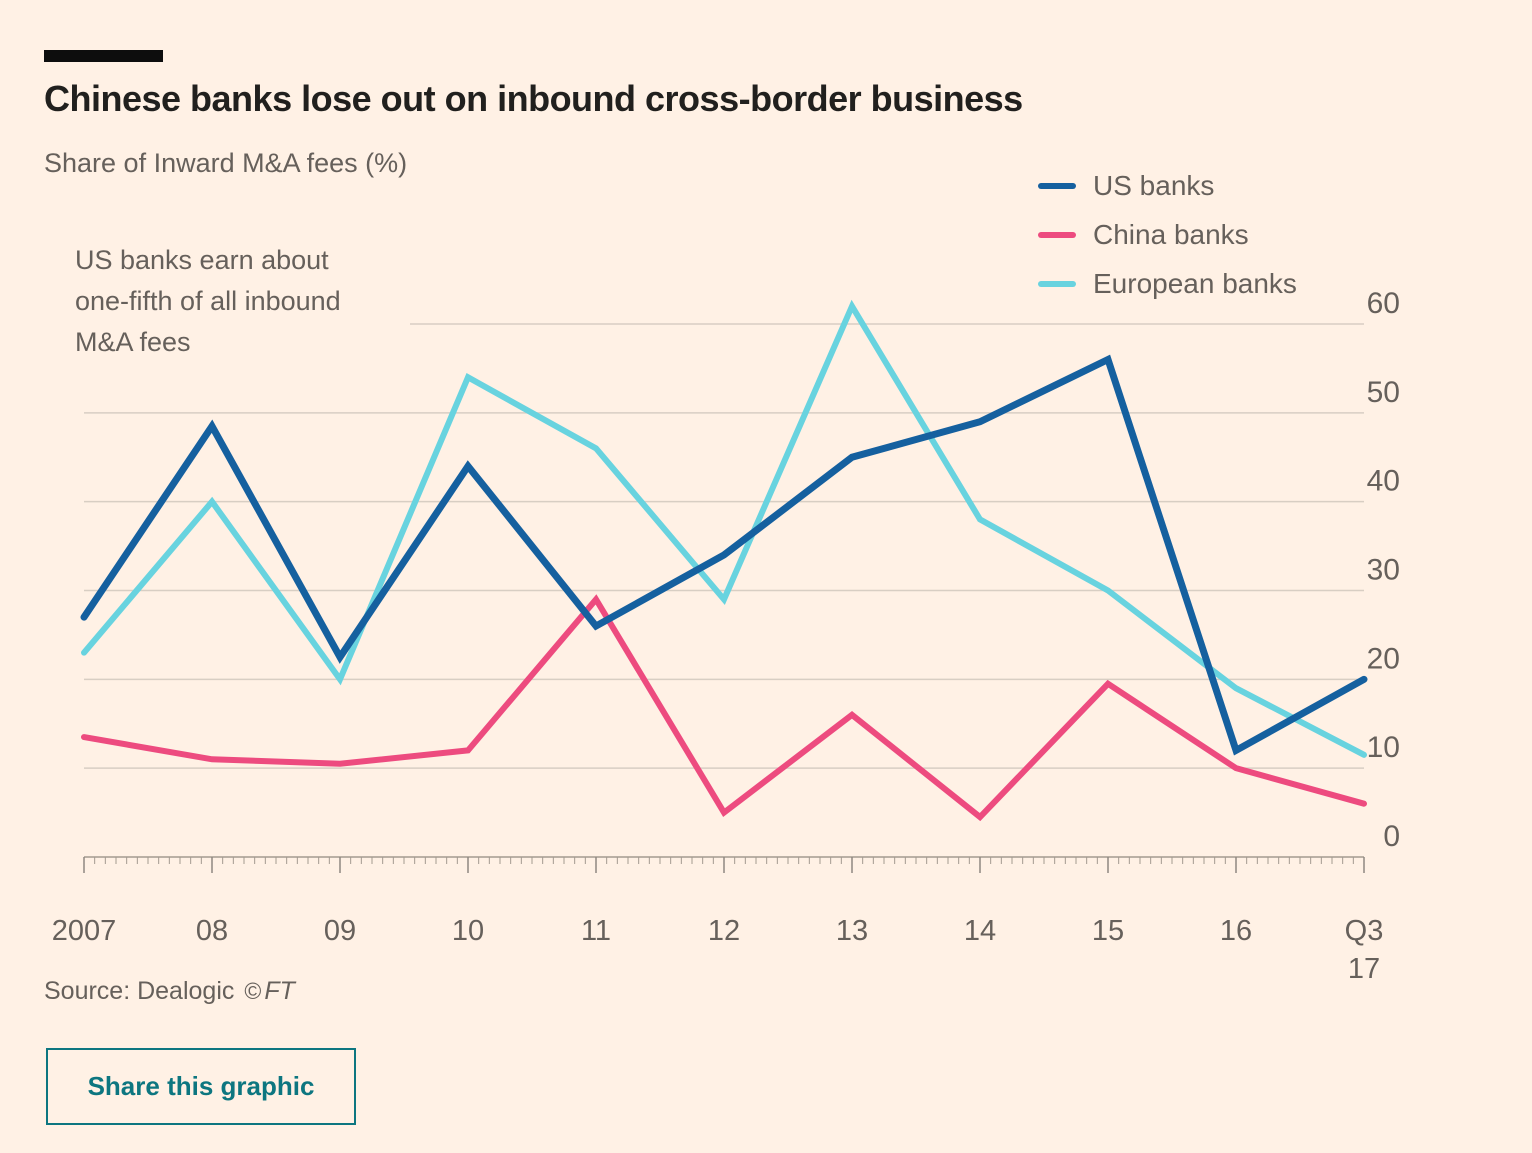  What do you see at coordinates (340, 931) in the screenshot?
I see `x-axis-label-09: 09` at bounding box center [340, 931].